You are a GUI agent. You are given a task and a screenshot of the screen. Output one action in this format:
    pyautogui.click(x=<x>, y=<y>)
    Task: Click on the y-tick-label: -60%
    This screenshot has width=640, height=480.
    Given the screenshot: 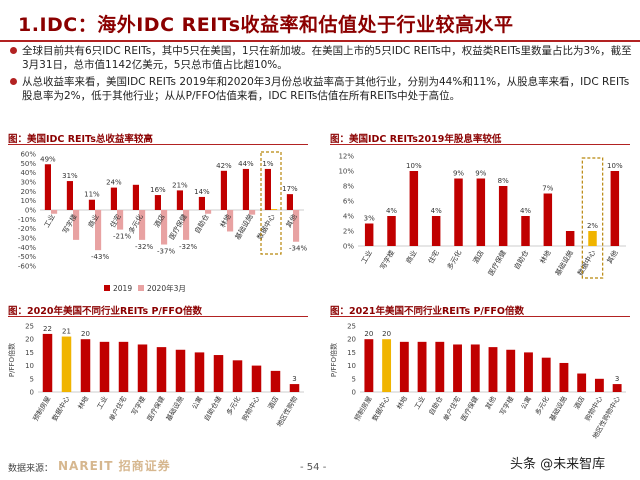 What is the action you would take?
    pyautogui.click(x=27, y=267)
    